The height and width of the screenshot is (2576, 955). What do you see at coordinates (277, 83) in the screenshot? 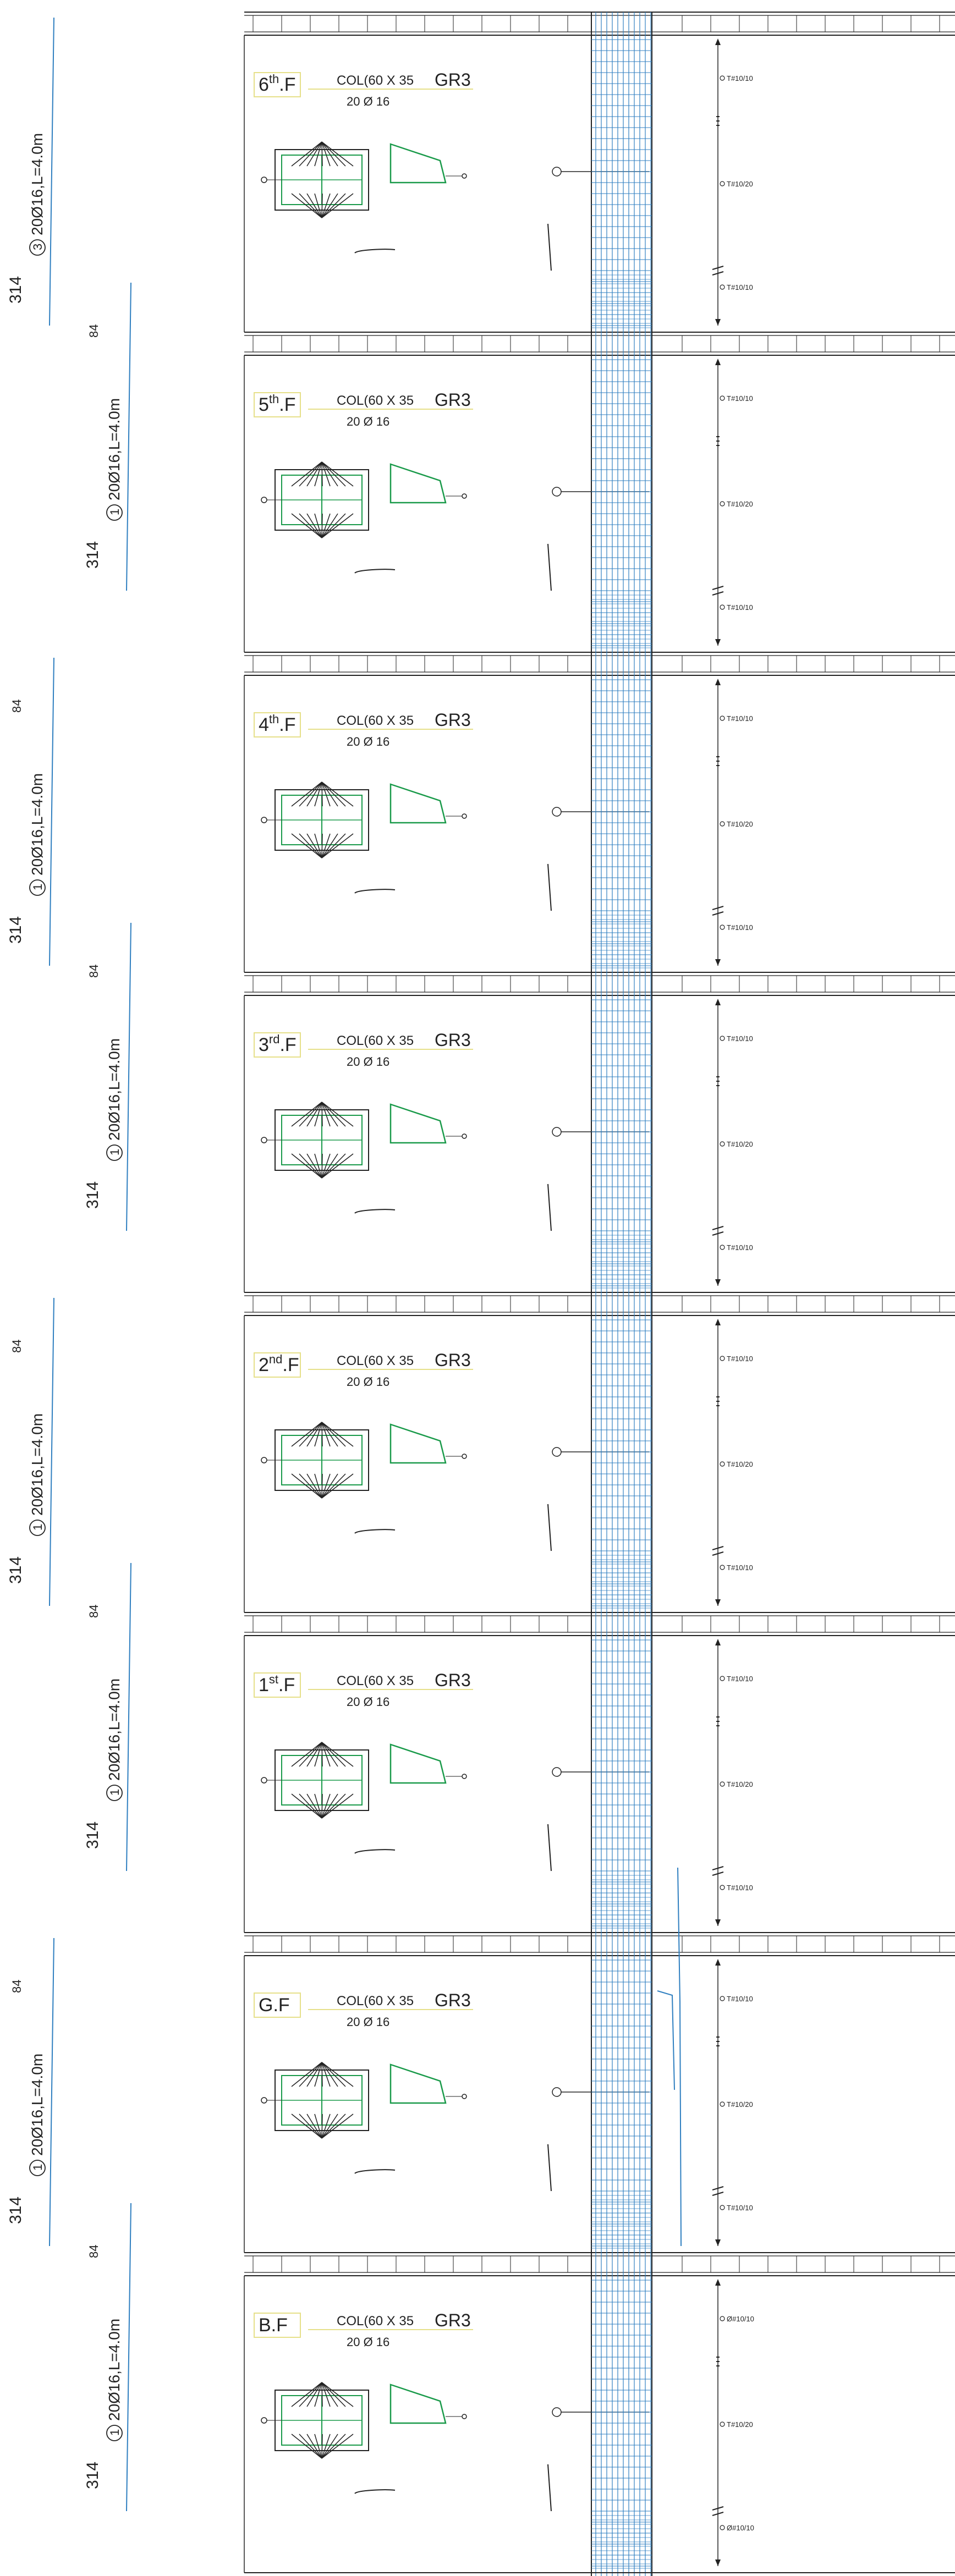
I see `floor-name-text: 6th.F` at bounding box center [277, 83].